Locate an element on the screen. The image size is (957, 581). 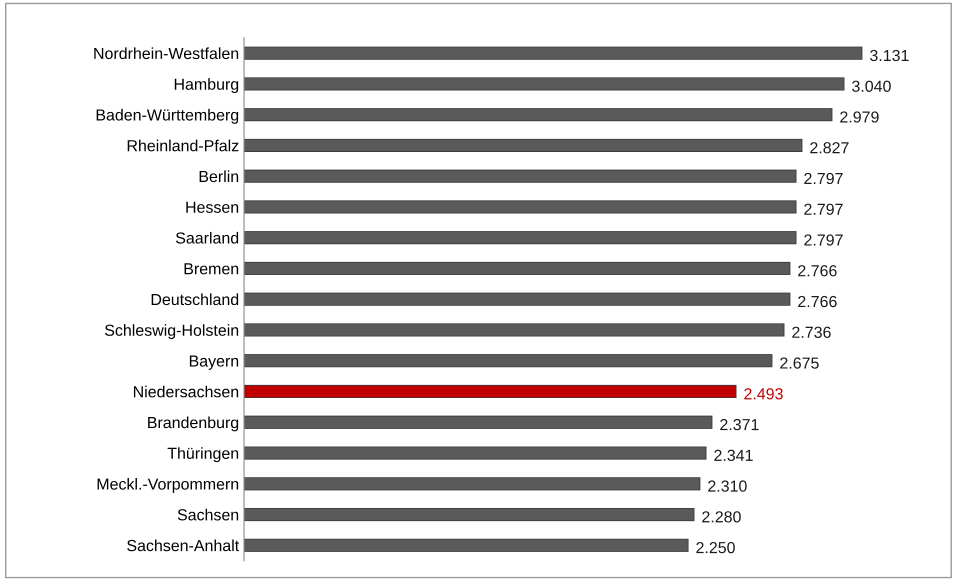
y-tick-label: Schleswig-Holstein is located at coordinates (171, 332).